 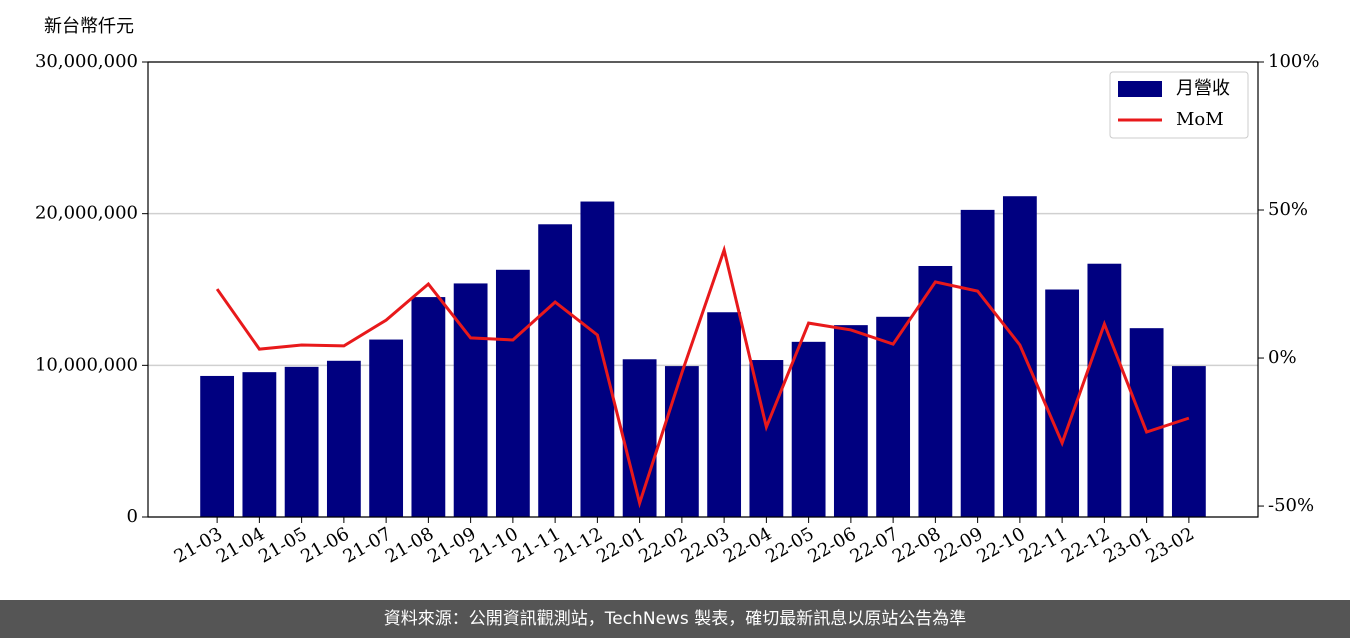 I want to click on footer: 資料來源：公開資訊觀測站，TechNews 製表，確切最新訊息以原站公告為準, so click(x=675, y=619).